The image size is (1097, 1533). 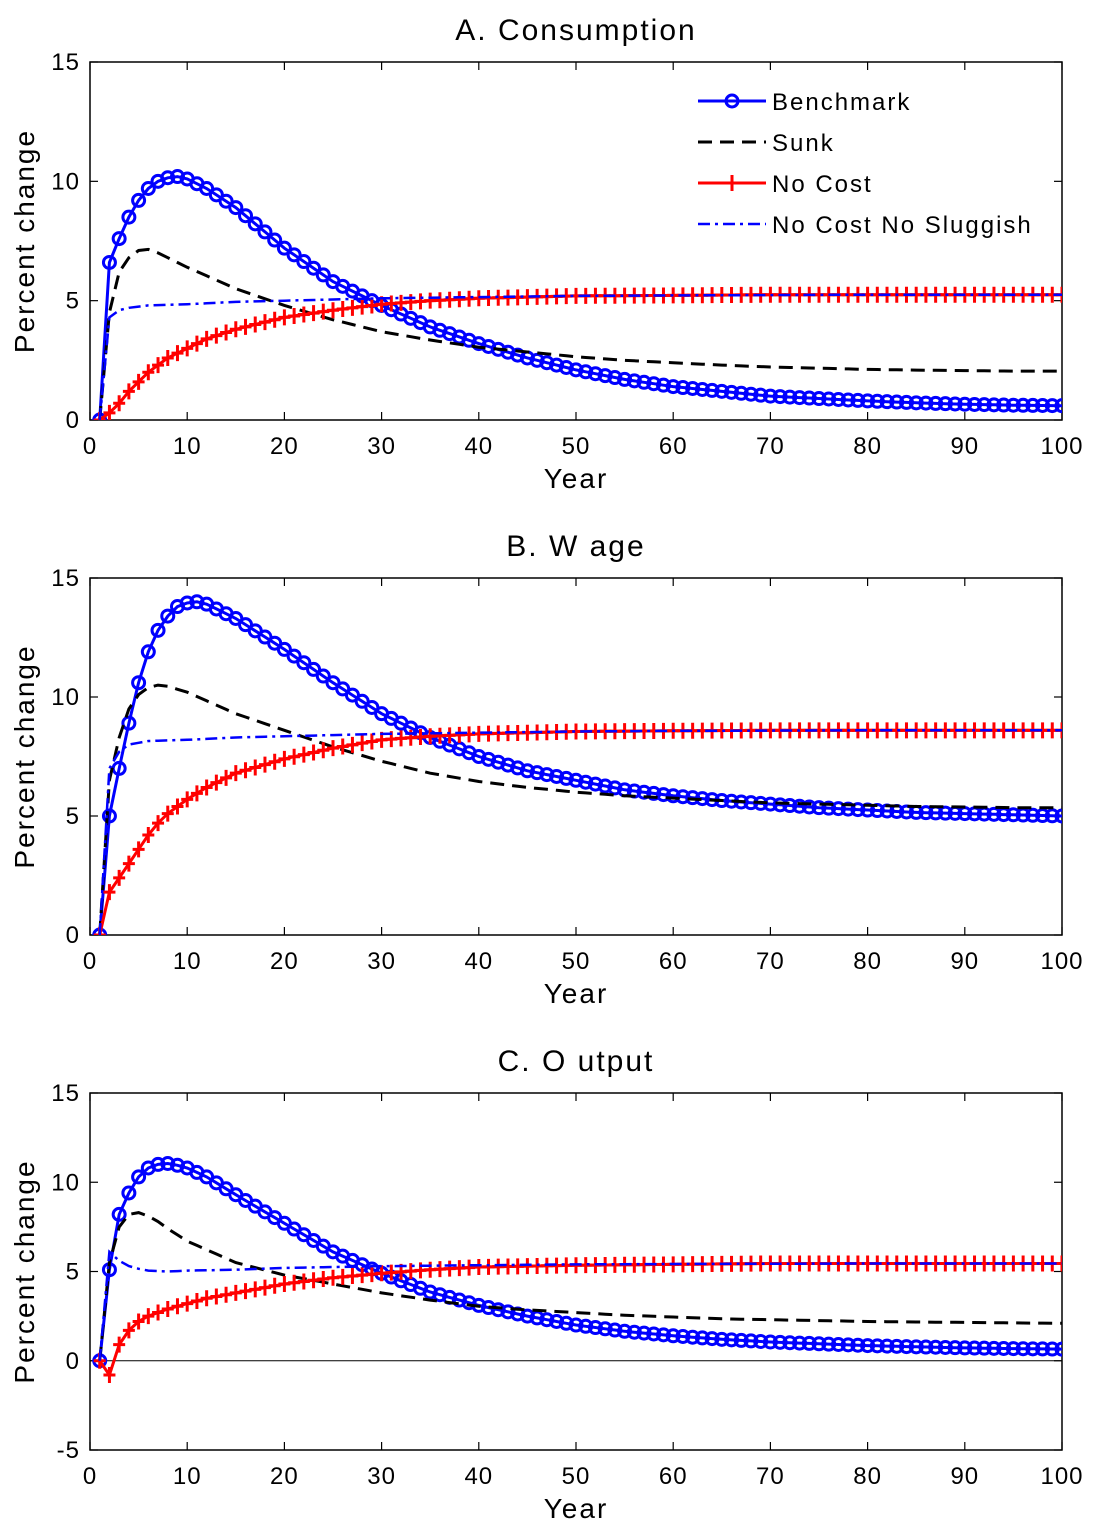 What do you see at coordinates (770, 1476) in the screenshot?
I see `x-tick-label: 70` at bounding box center [770, 1476].